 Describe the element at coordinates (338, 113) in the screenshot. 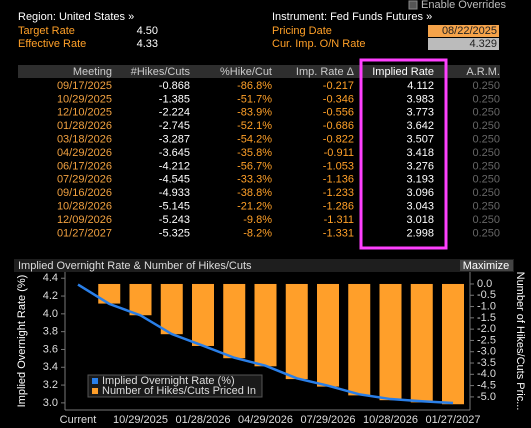

I see `table-cell: -0.556` at that location.